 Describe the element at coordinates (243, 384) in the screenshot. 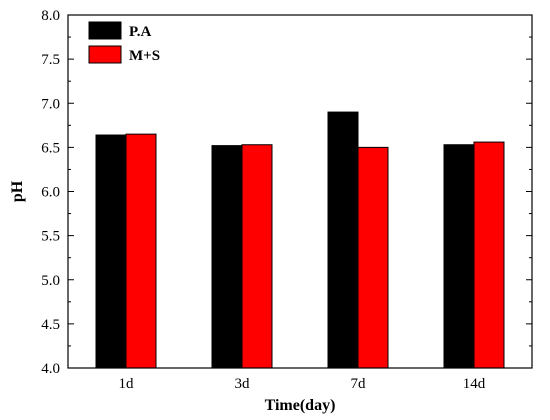

I see `x-tick-label-3d: 3d` at that location.